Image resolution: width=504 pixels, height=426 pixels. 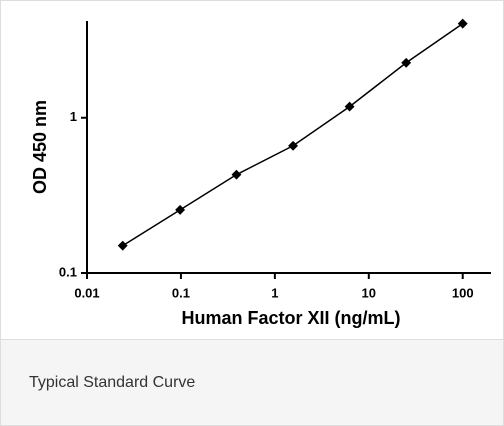 What do you see at coordinates (73, 116) in the screenshot?
I see `y-tick-label: 1` at bounding box center [73, 116].